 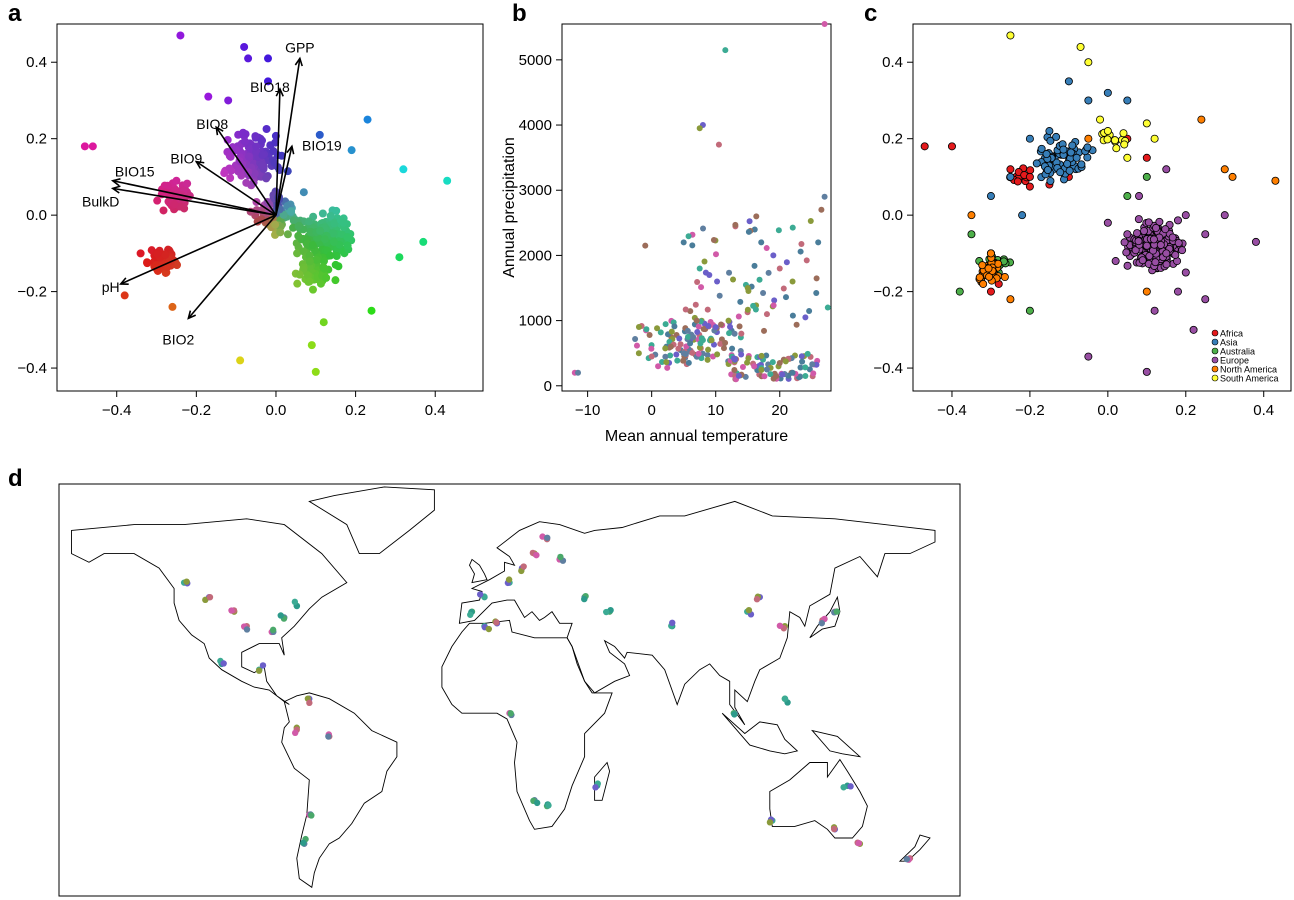 I want to click on coastline-south-america, so click(x=339, y=790).